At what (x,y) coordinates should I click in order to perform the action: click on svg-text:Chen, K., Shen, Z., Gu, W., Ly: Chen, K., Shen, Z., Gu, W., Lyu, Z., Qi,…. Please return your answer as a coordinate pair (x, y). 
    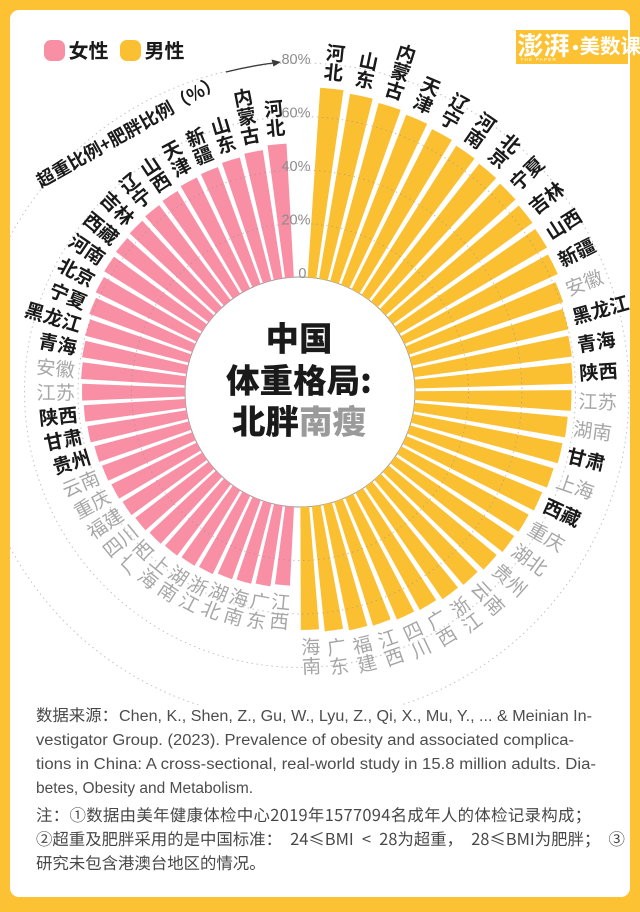
    Looking at the image, I should click on (355, 716).